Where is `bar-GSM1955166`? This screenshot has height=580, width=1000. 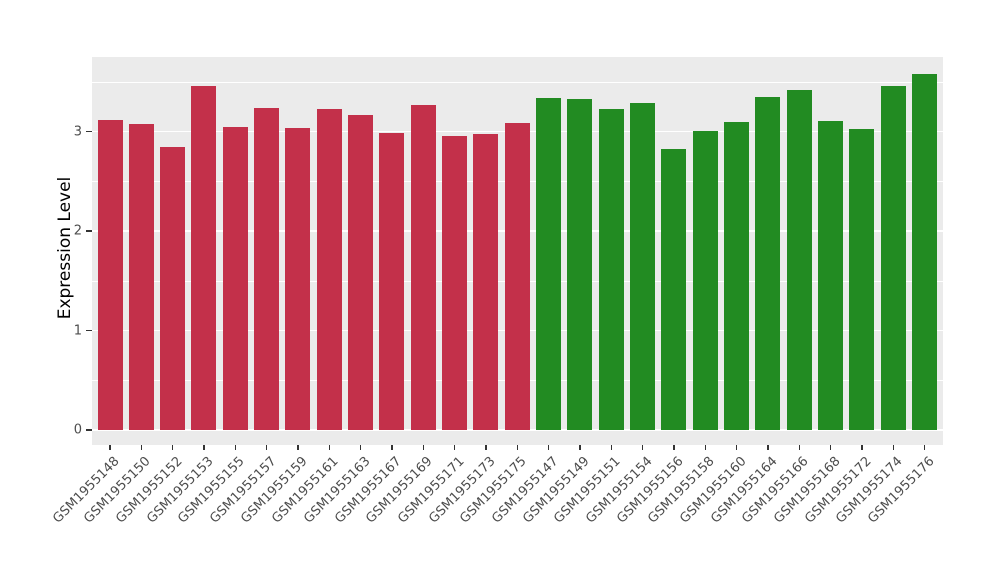
bar-GSM1955166 is located at coordinates (799, 259).